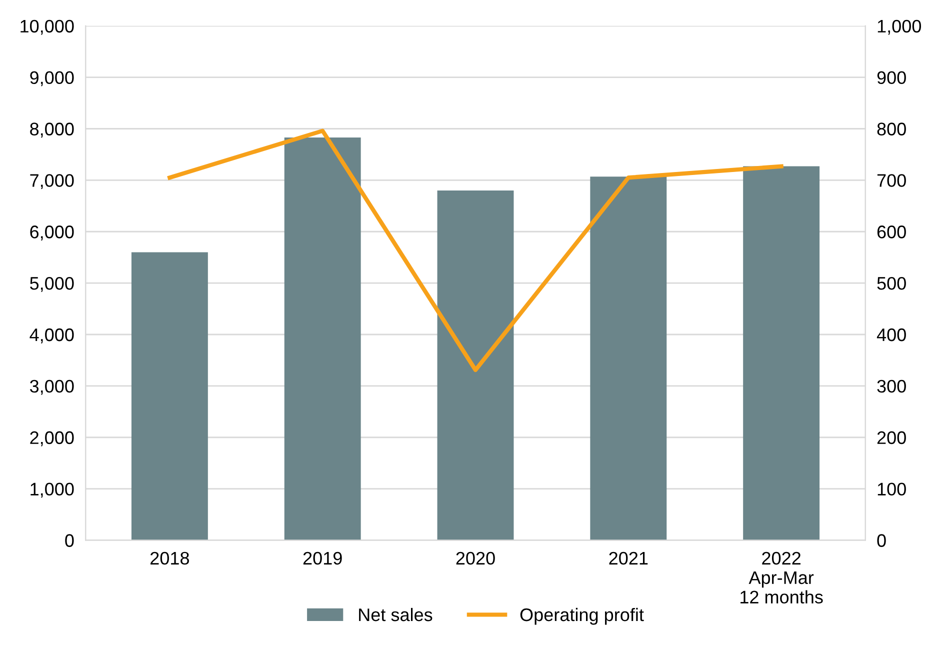 The image size is (951, 647). What do you see at coordinates (395, 615) in the screenshot?
I see `legend-label: Net sales` at bounding box center [395, 615].